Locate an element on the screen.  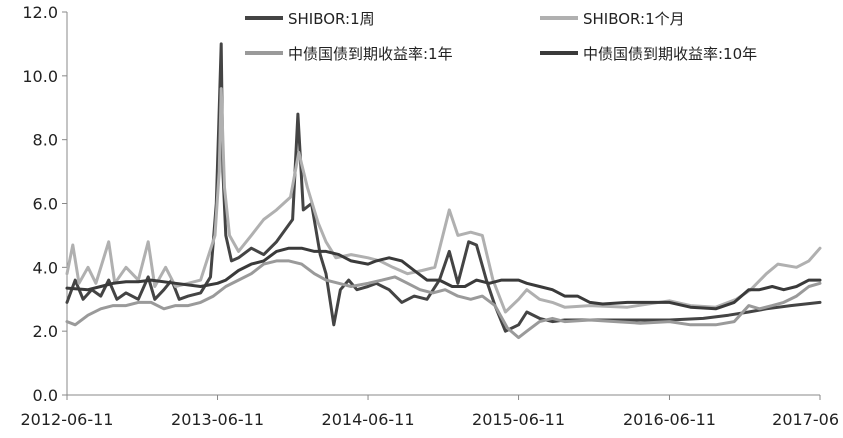
x-tick-label: 2015-06-11 is located at coordinates (518, 419).